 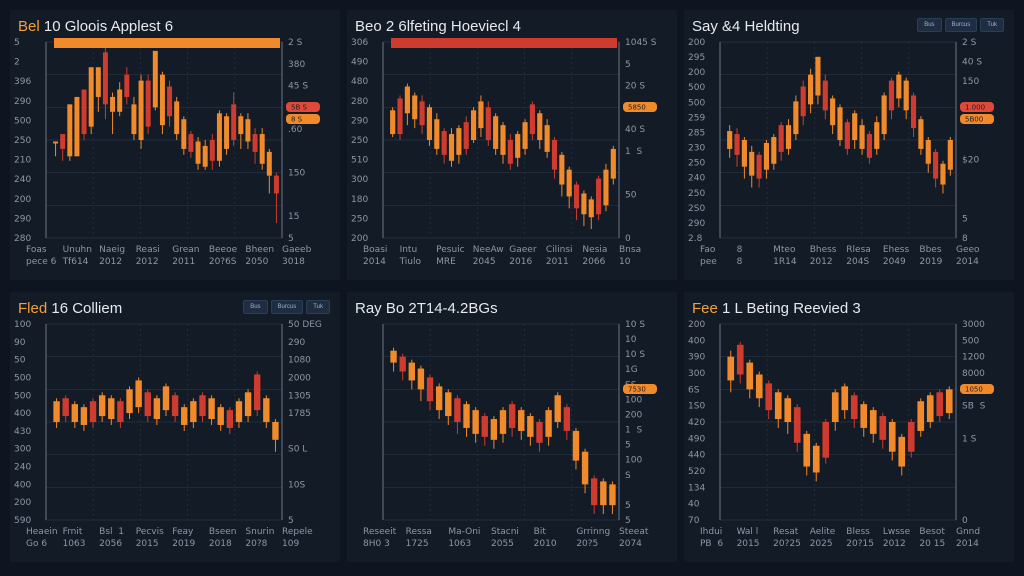 I want to click on y-tick-label-left: 280, so click(x=22, y=239).